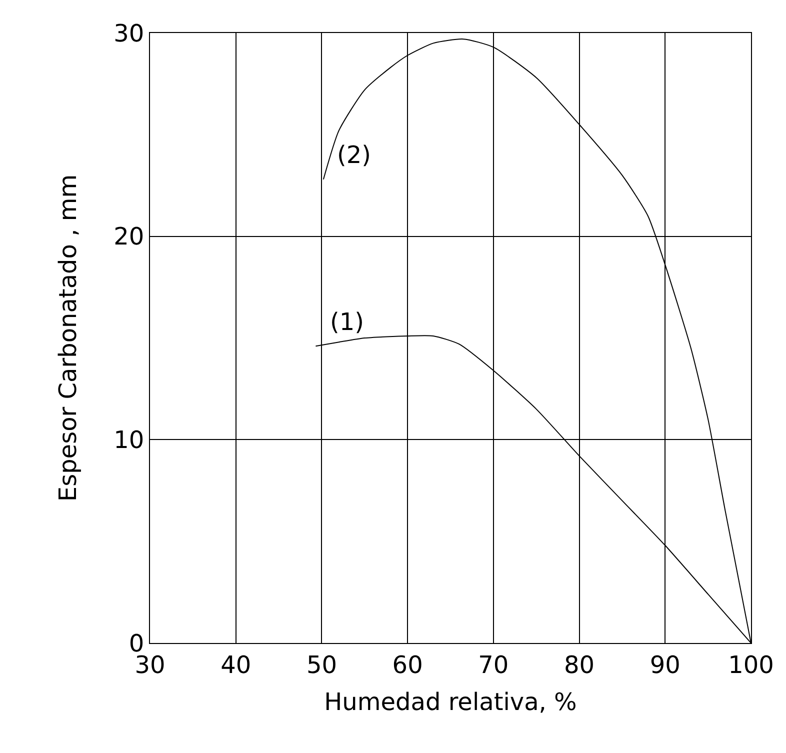 The height and width of the screenshot is (753, 786). I want to click on y-tick-label: 30, so click(129, 33).